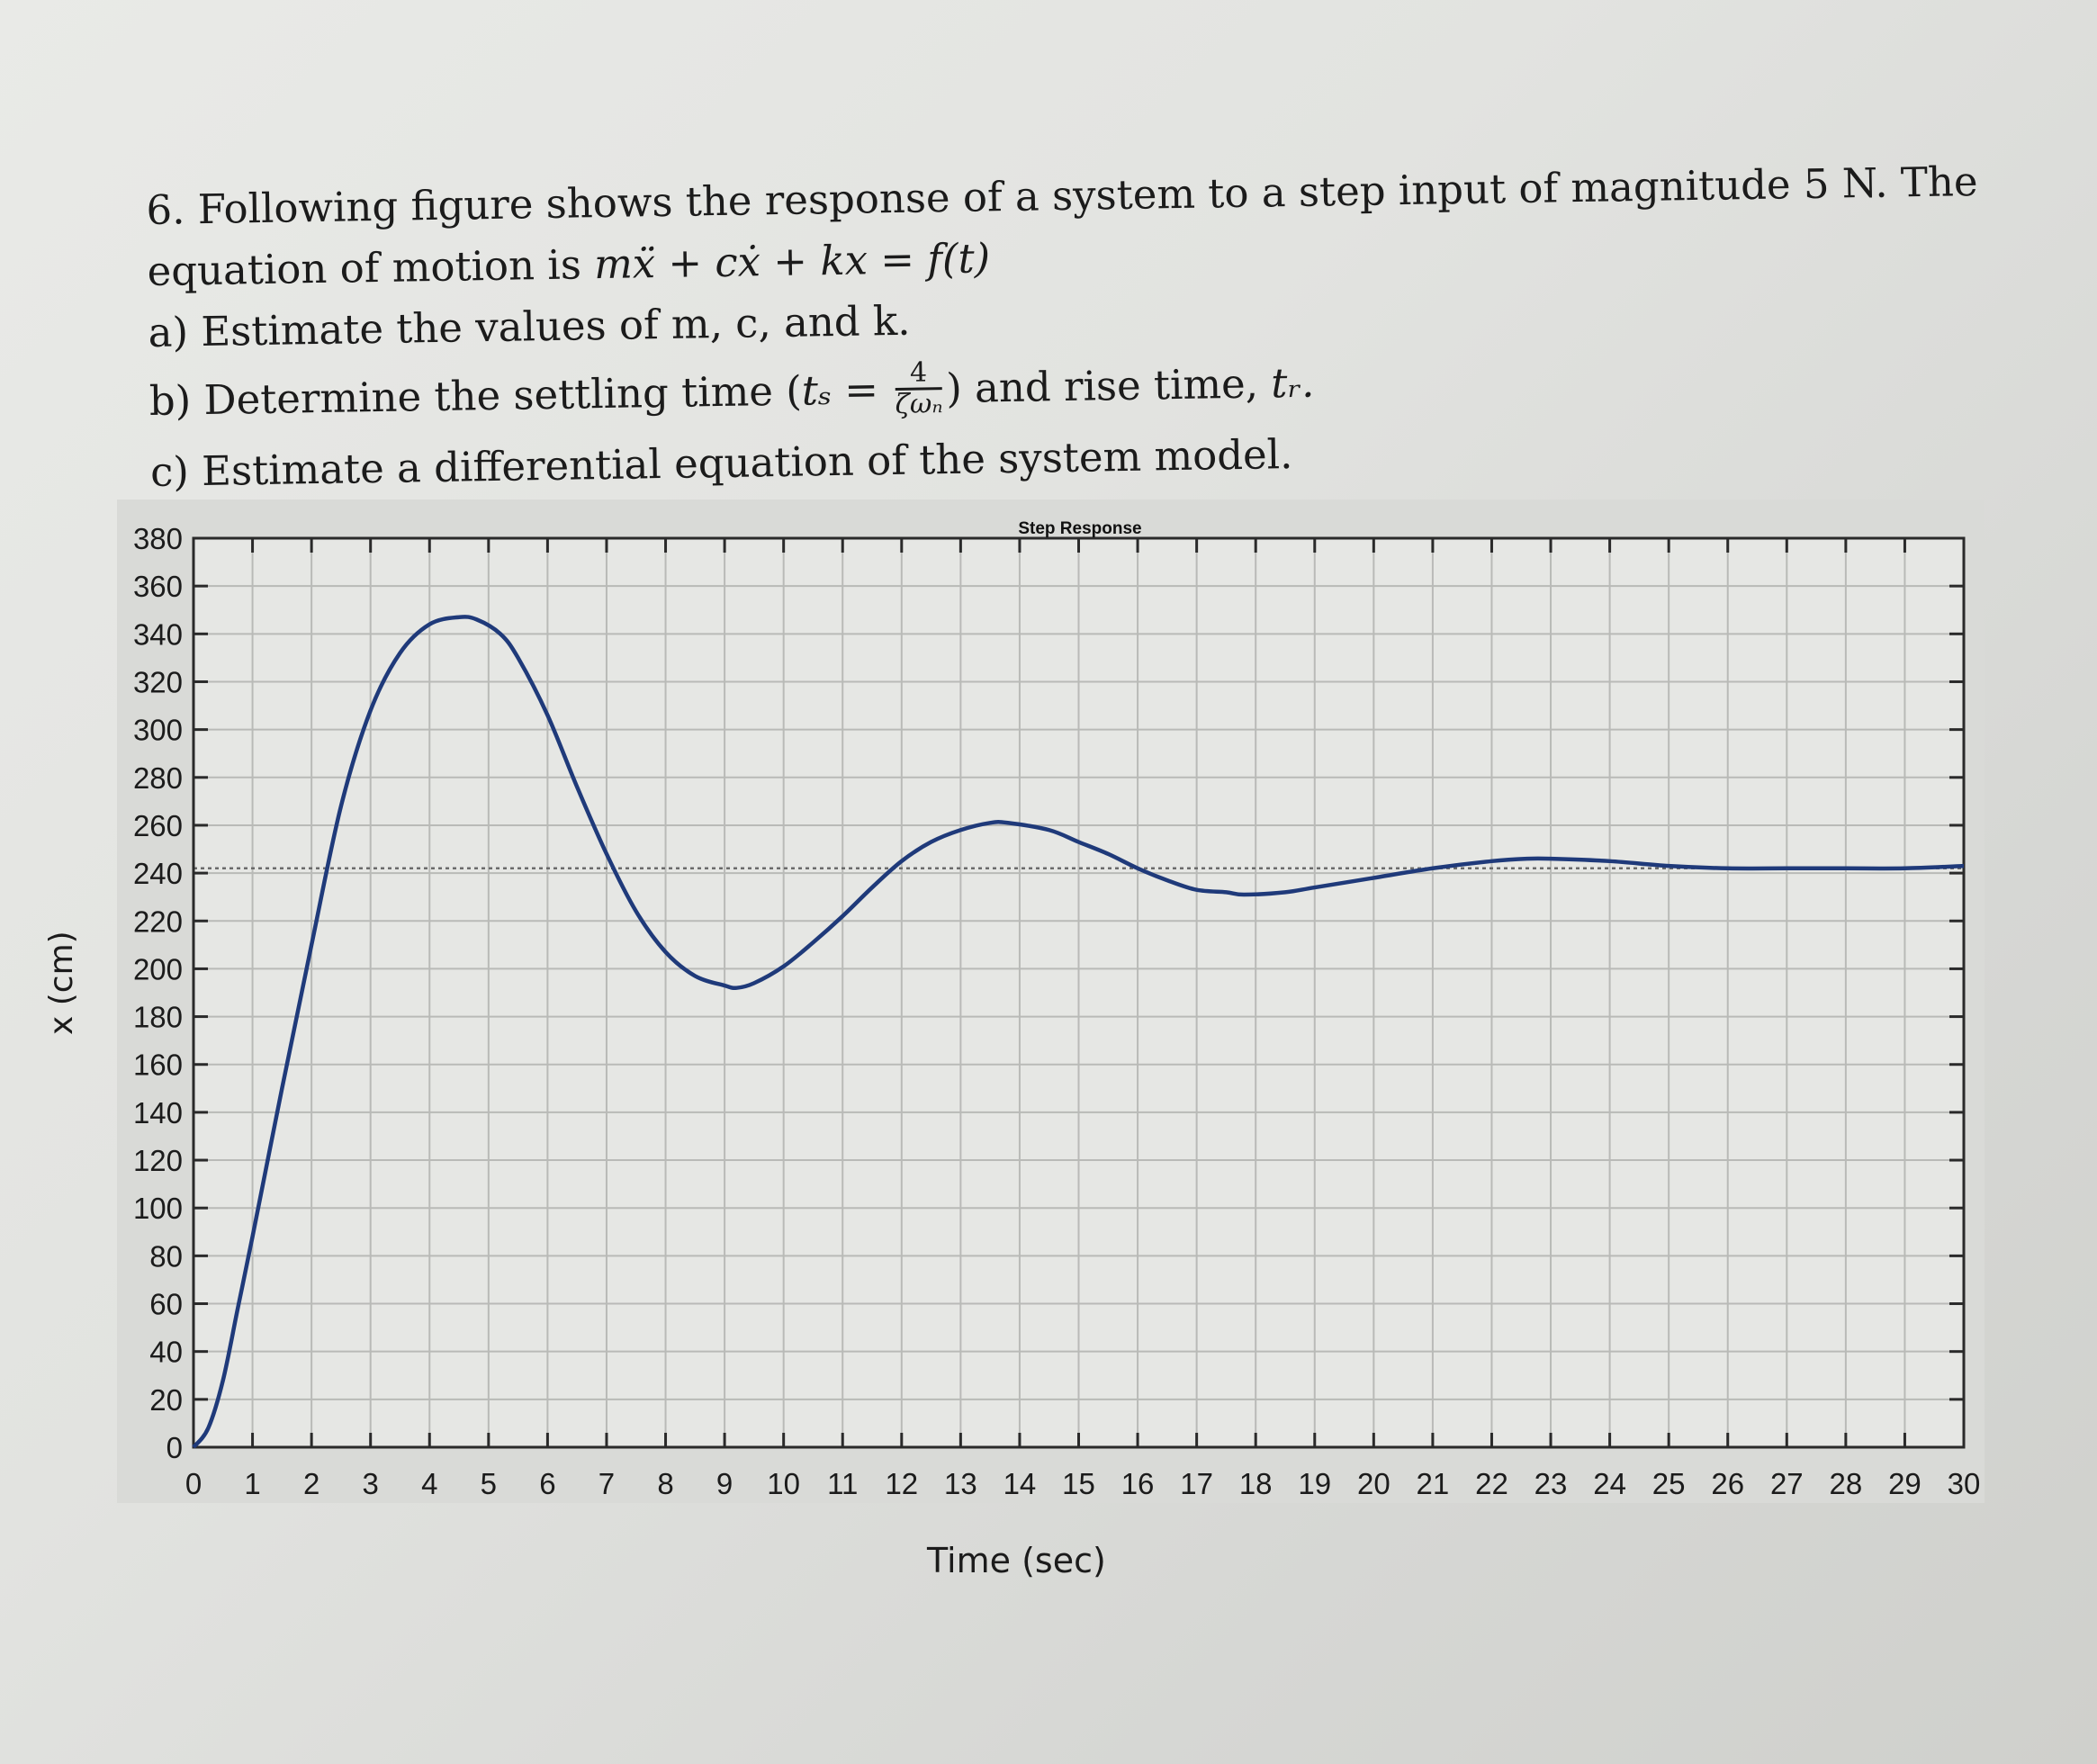 The height and width of the screenshot is (1764, 2097). Describe the element at coordinates (1256, 1484) in the screenshot. I see `x-tick-label: 18` at that location.